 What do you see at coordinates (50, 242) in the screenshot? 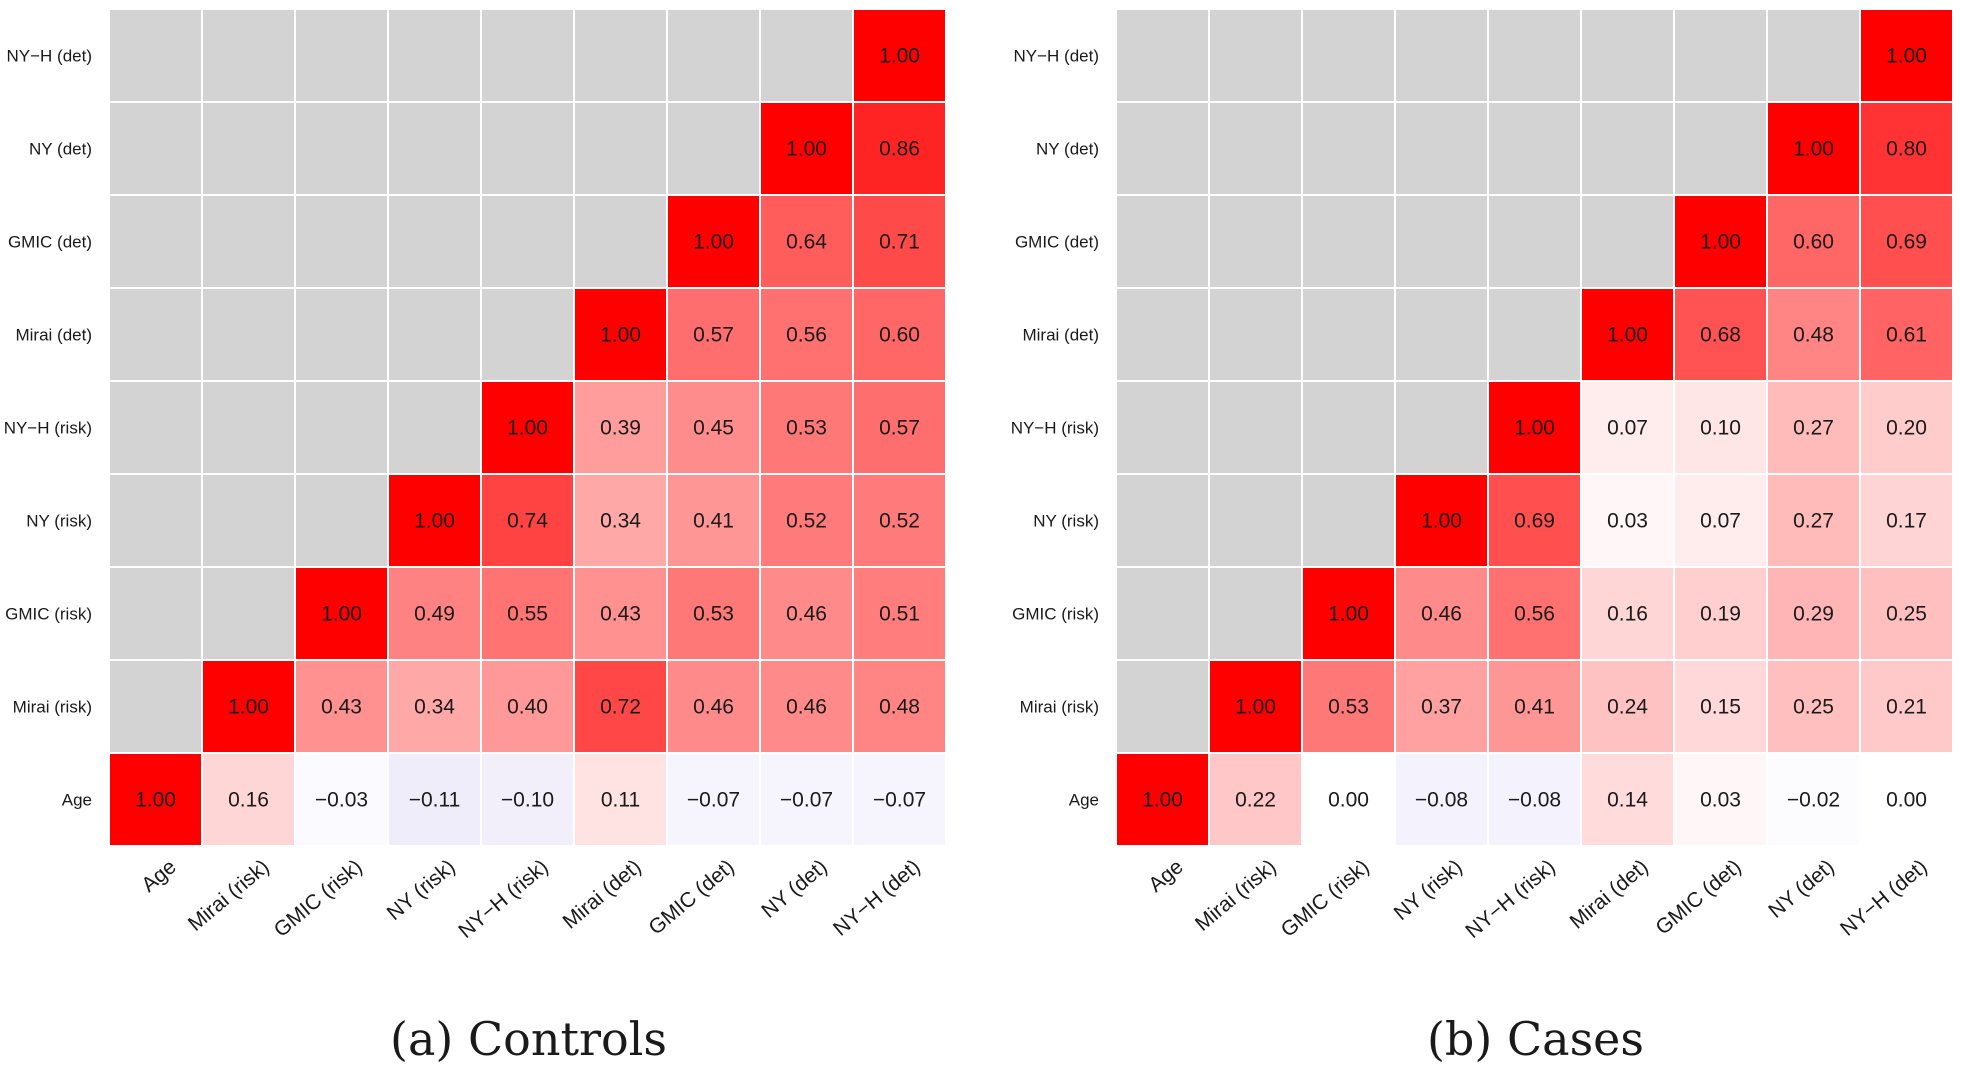
I see `y-tick-label: GMIC (det)` at bounding box center [50, 242].